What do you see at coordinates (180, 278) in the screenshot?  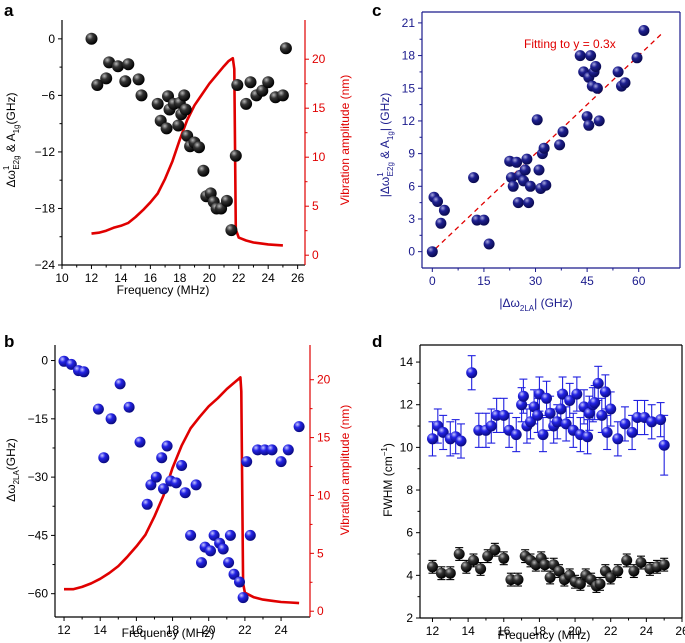 I see `panel-a-x-tick-label: 18` at bounding box center [180, 278].